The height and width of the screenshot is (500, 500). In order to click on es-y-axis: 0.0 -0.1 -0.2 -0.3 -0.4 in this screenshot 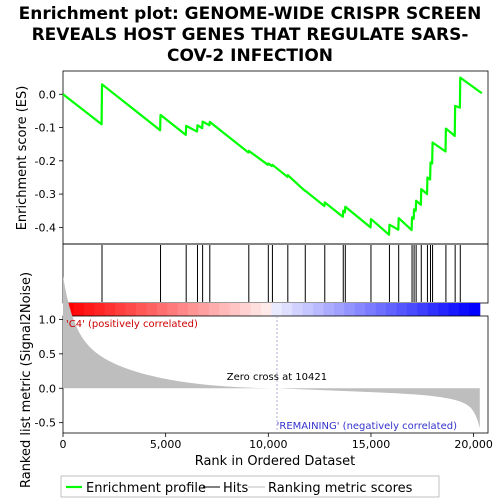, I will do `click(49, 161)`.